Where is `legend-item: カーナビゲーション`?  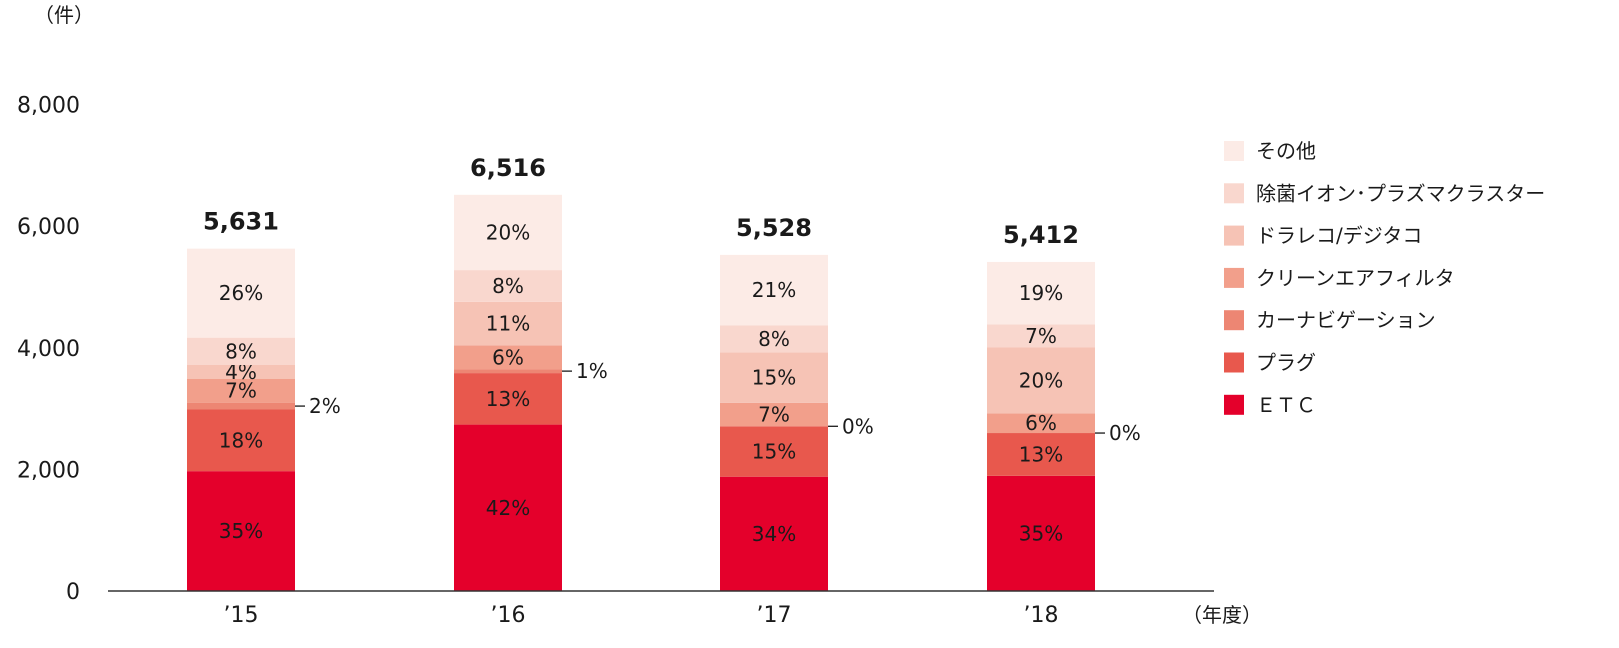 legend-item: カーナビゲーション is located at coordinates (1330, 320).